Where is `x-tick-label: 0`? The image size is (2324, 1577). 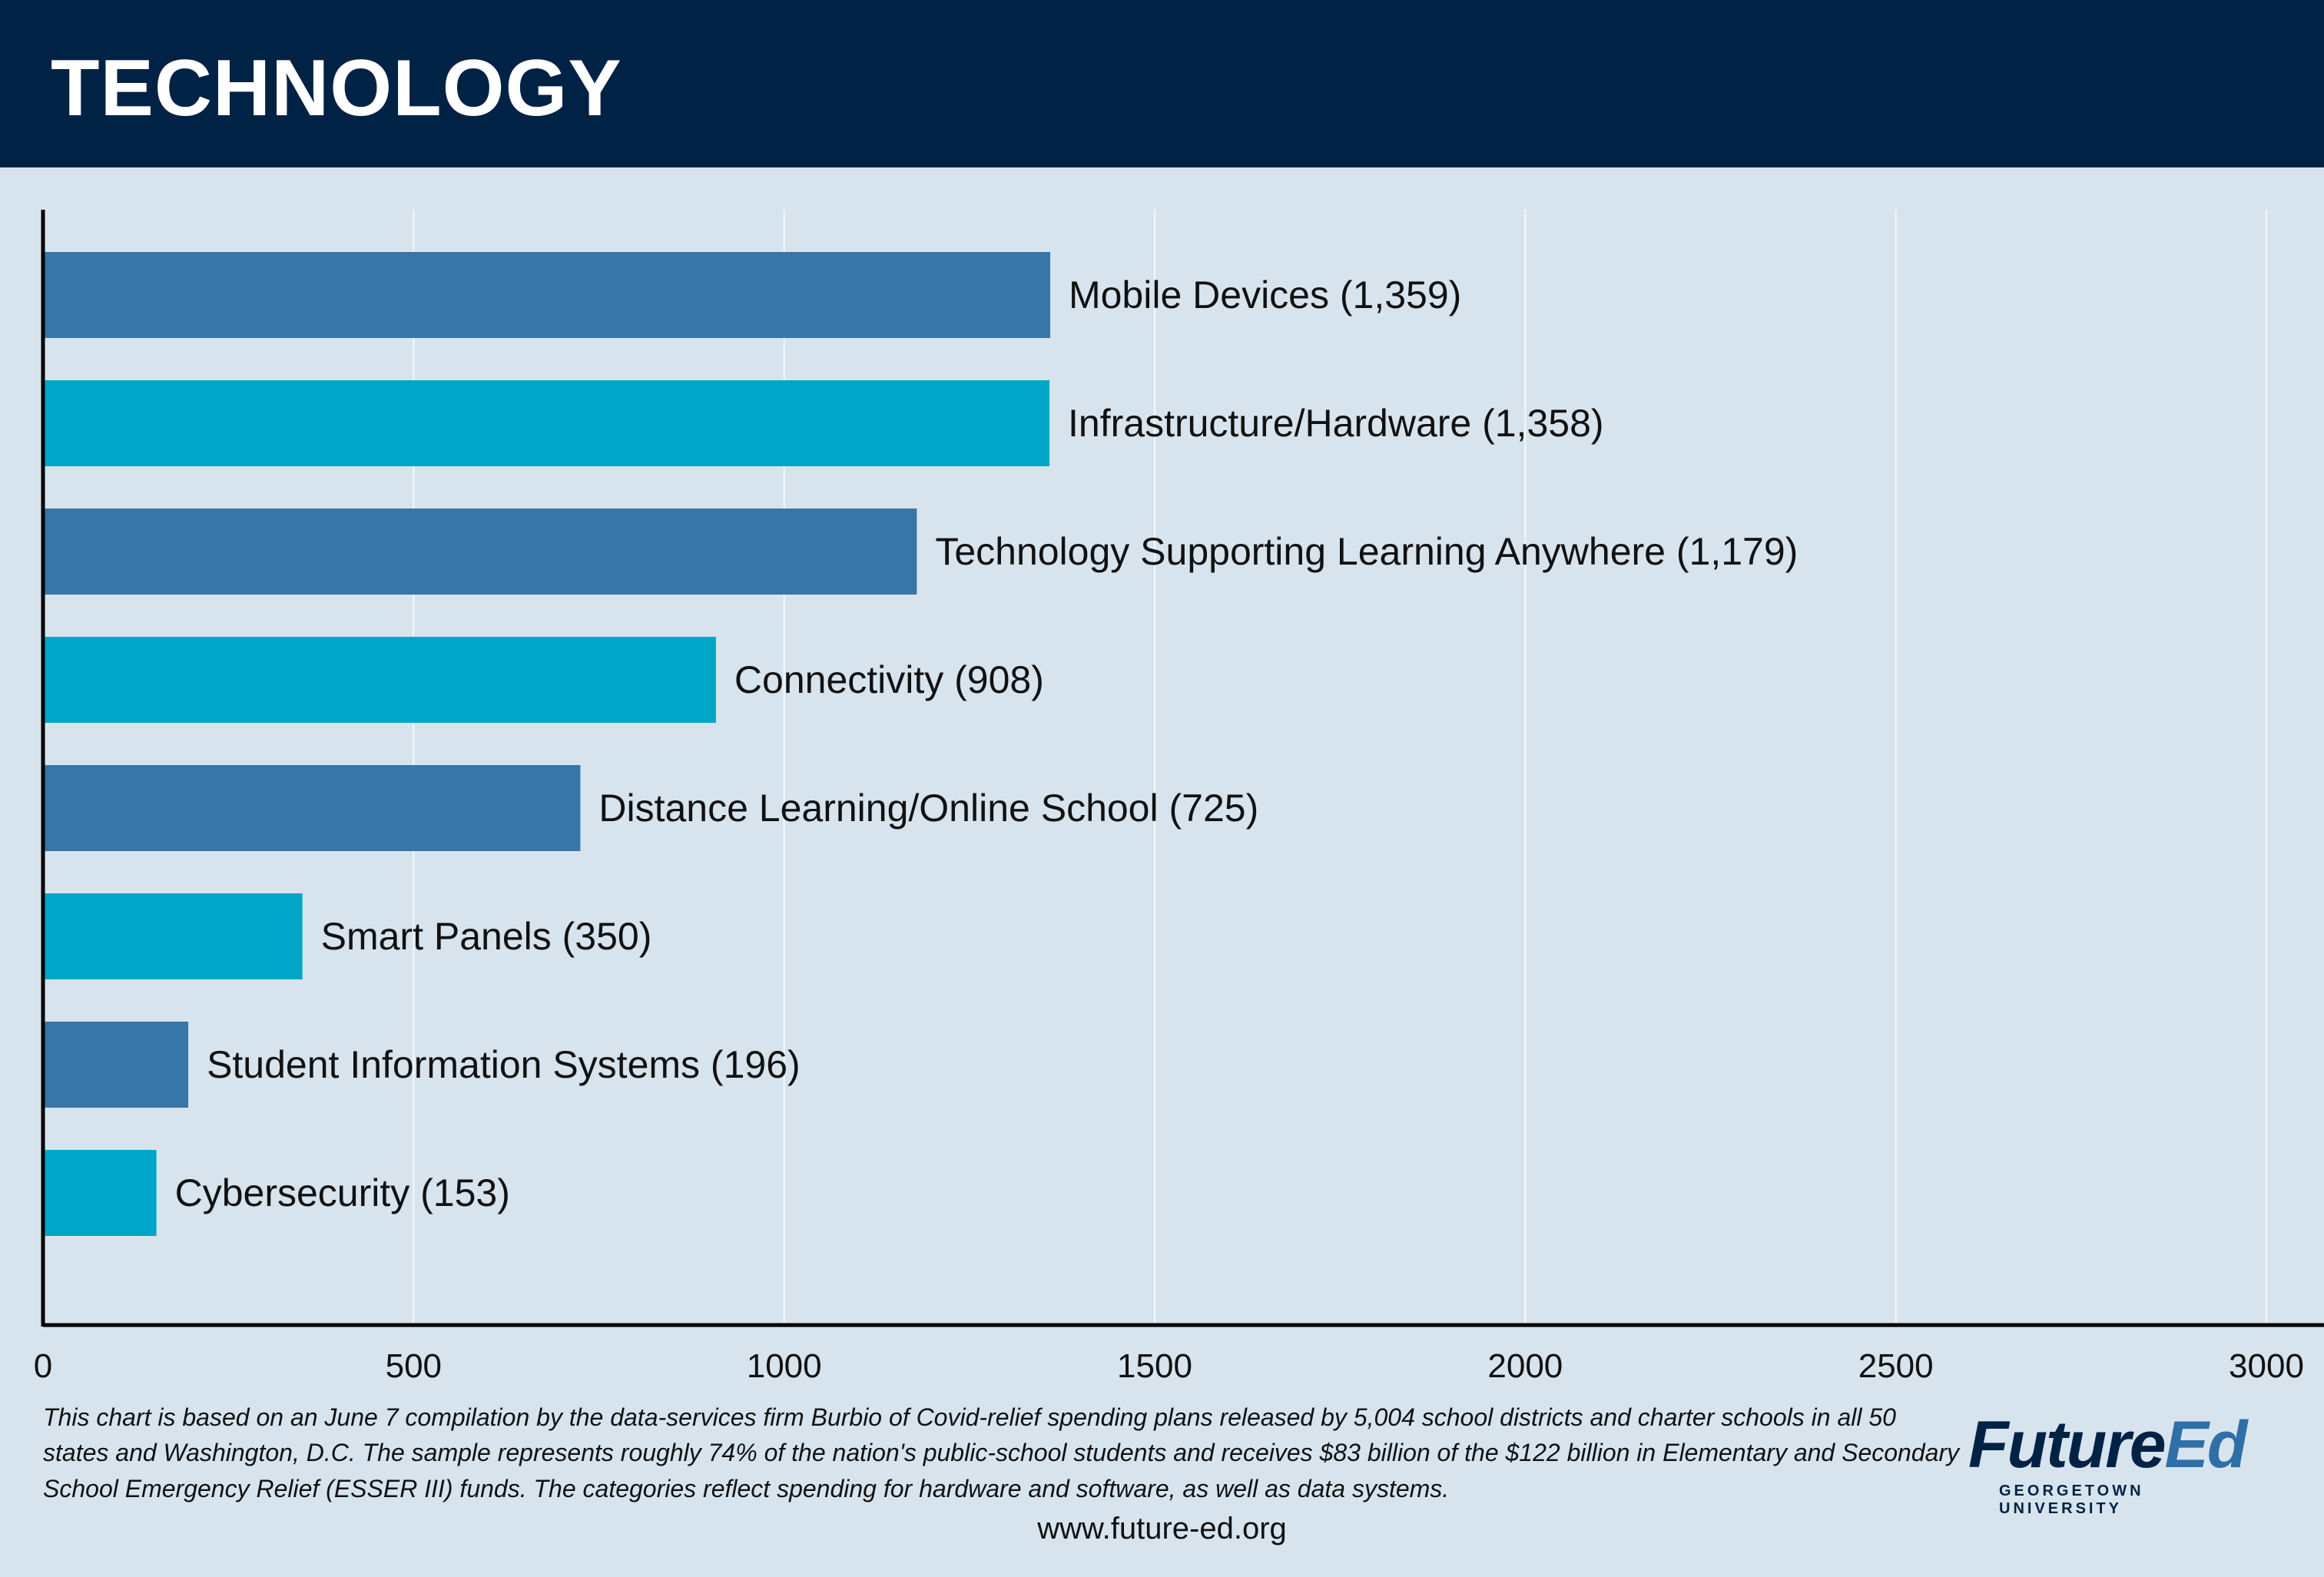 x-tick-label: 0 is located at coordinates (43, 1366).